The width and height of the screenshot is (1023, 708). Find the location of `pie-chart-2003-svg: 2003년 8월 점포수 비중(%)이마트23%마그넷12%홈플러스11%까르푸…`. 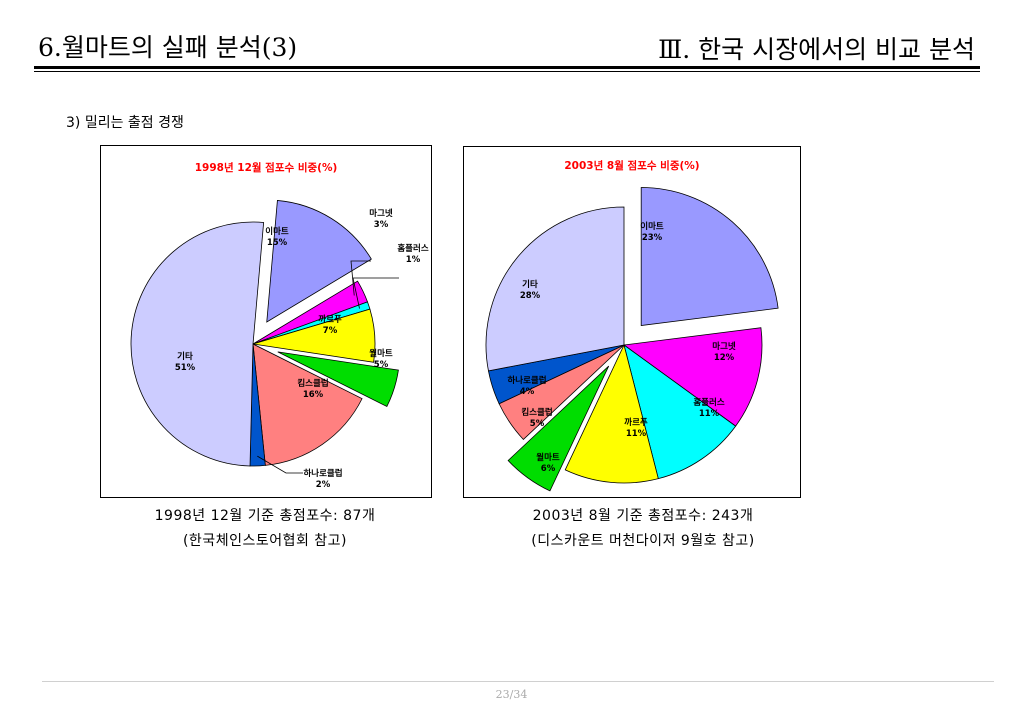

pie-chart-2003-svg: 2003년 8월 점포수 비중(%)이마트23%마그넷12%홈플러스11%까르푸… is located at coordinates (632, 325).